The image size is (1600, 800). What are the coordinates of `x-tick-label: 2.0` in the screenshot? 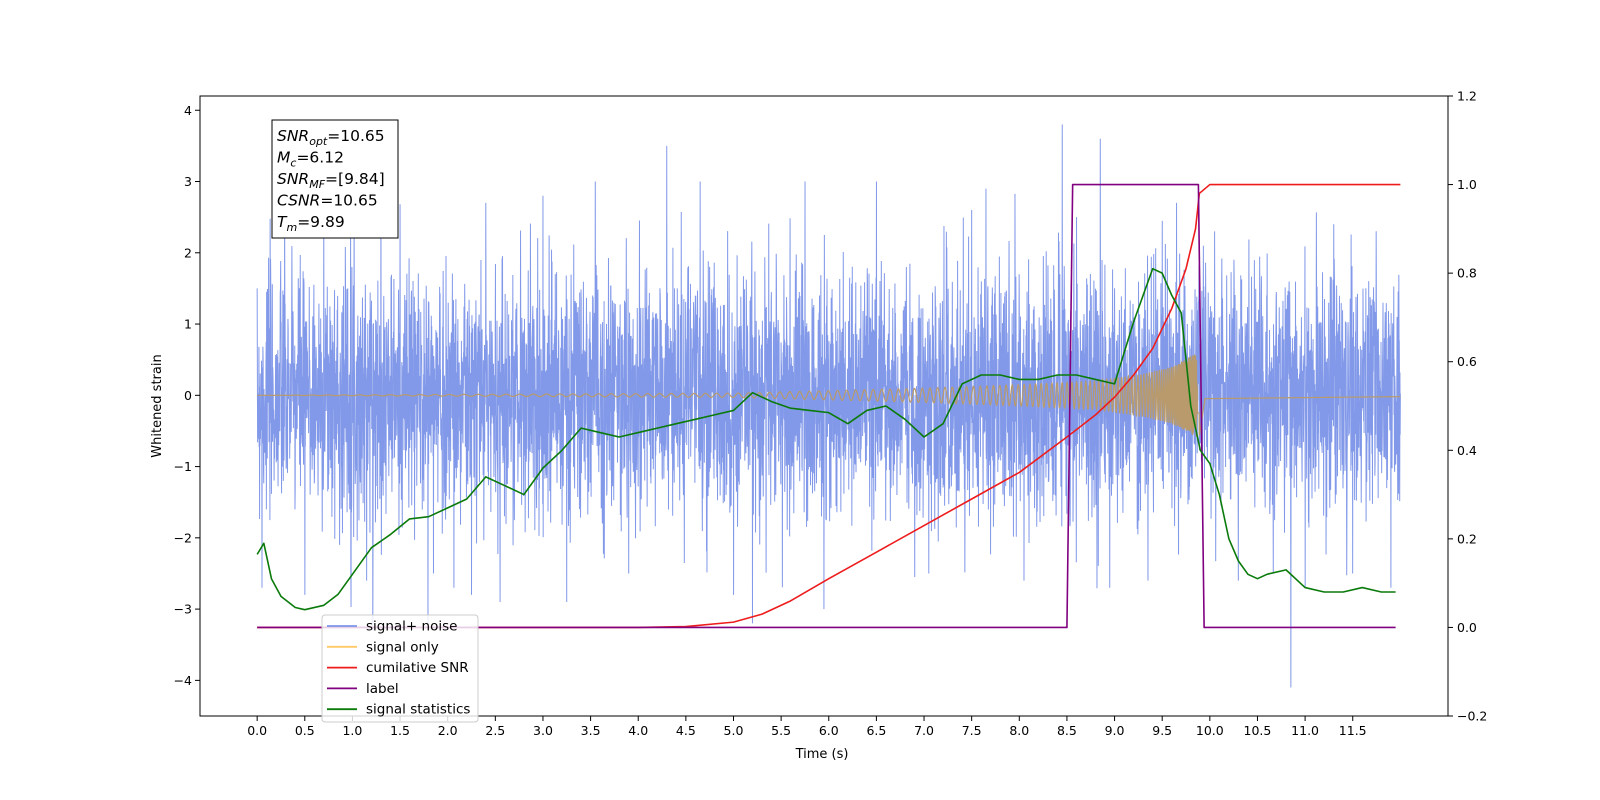 It's located at (448, 730).